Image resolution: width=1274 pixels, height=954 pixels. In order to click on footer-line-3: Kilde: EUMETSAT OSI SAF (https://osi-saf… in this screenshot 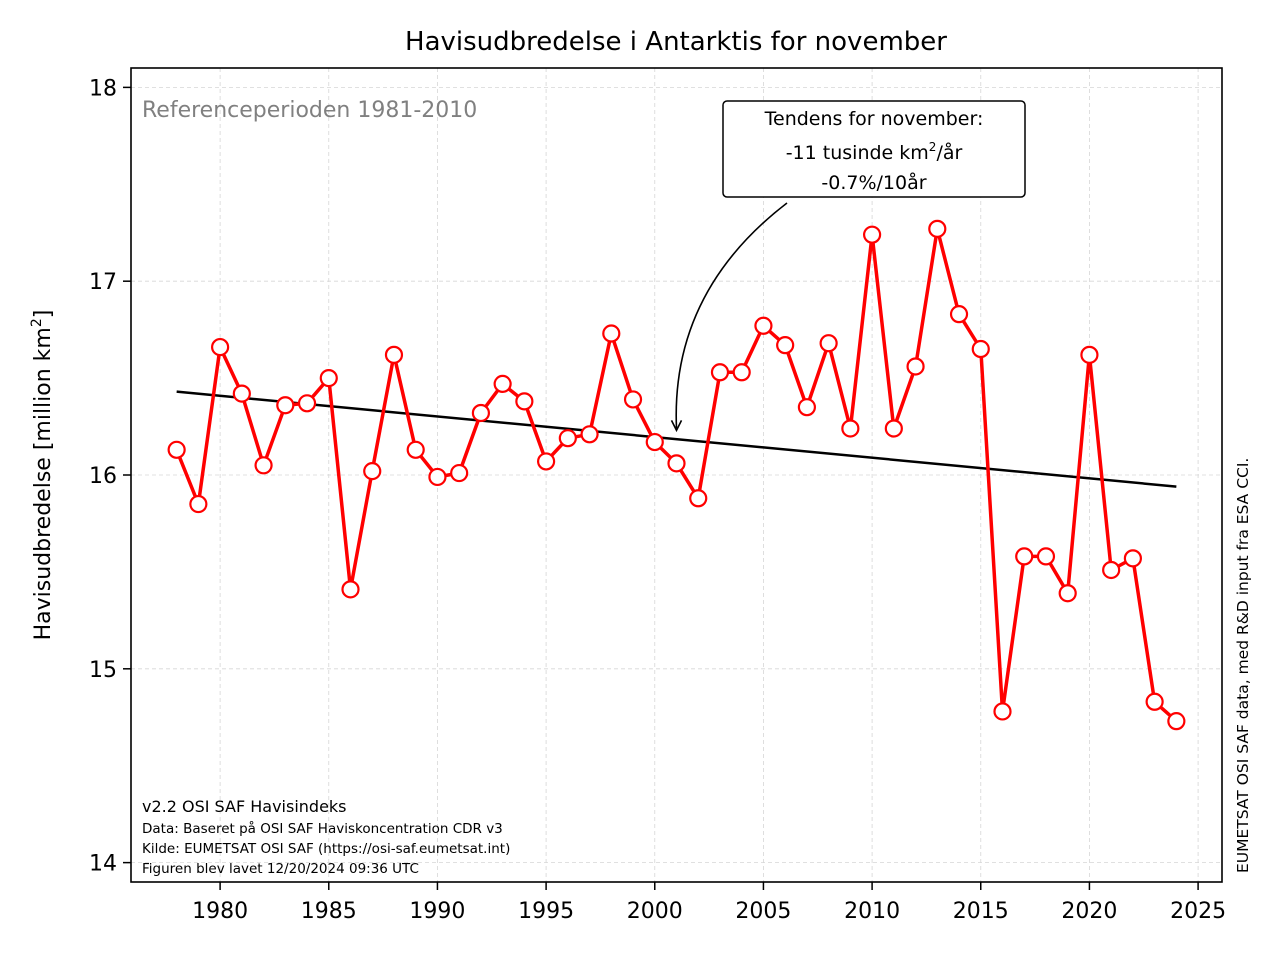, I will do `click(326, 849)`.